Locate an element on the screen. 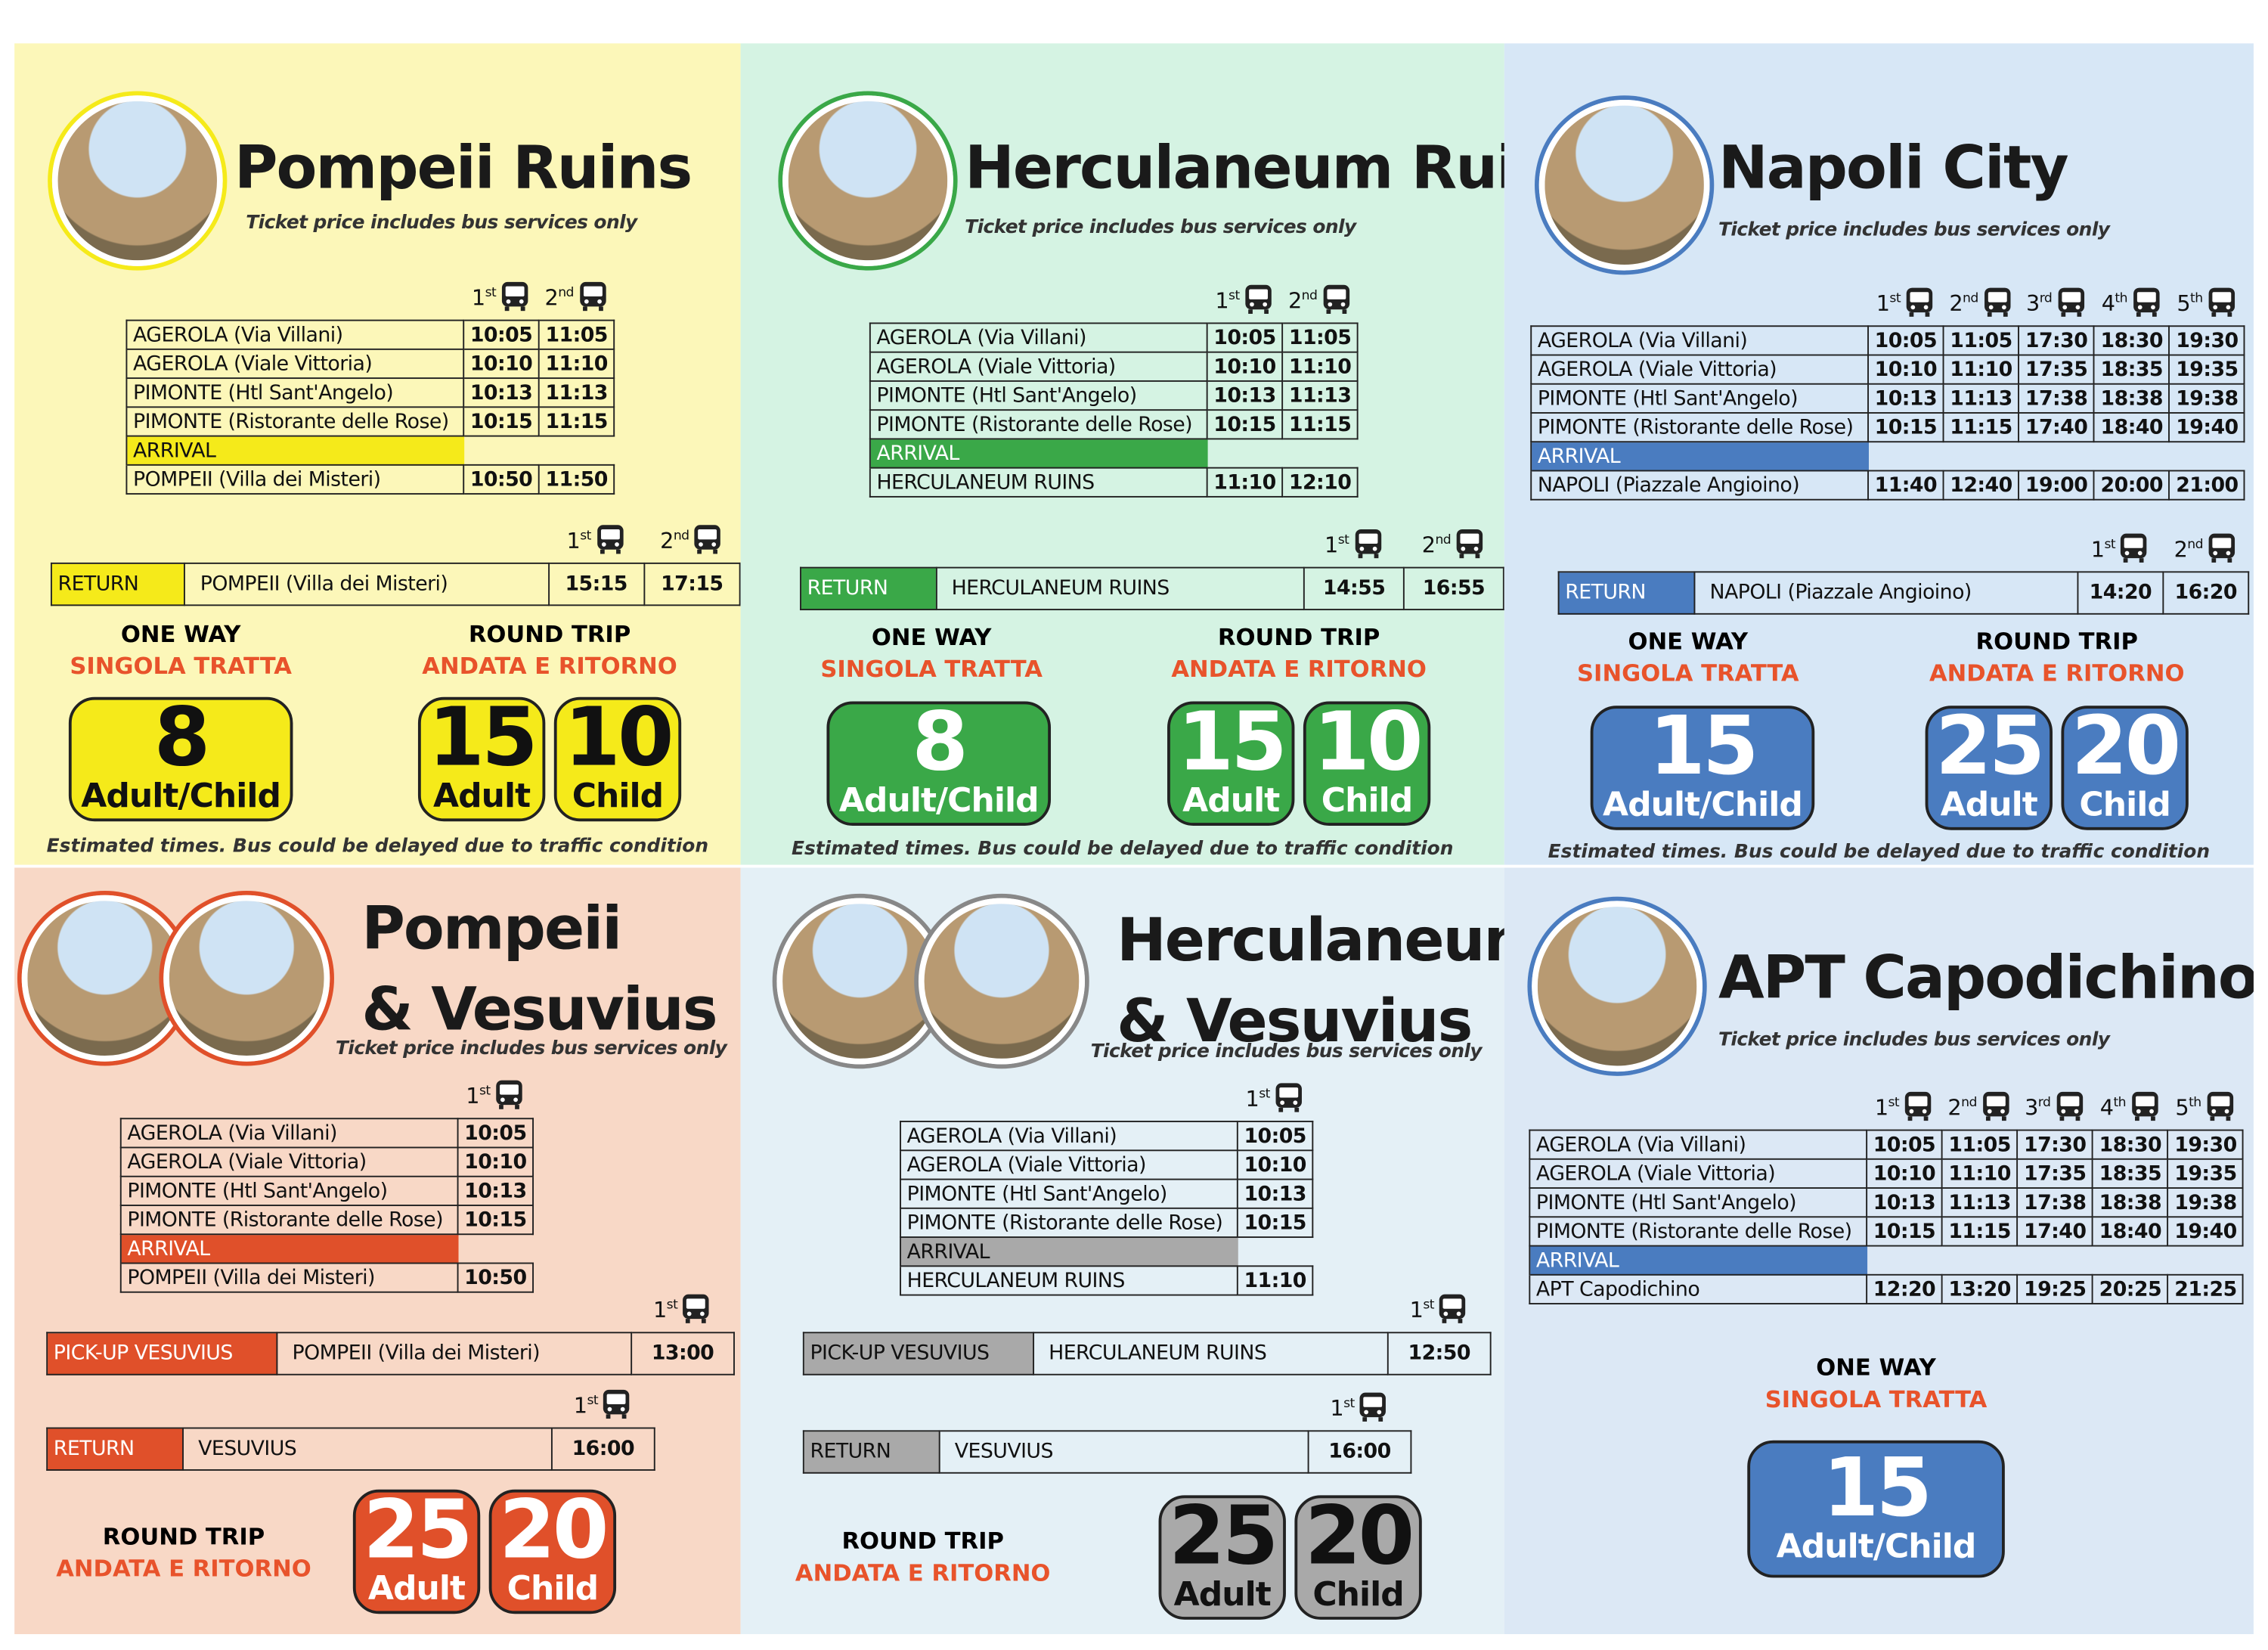 This screenshot has width=2268, height=1650. stop-cell: HERCULANEUM RUINS is located at coordinates (1039, 483).